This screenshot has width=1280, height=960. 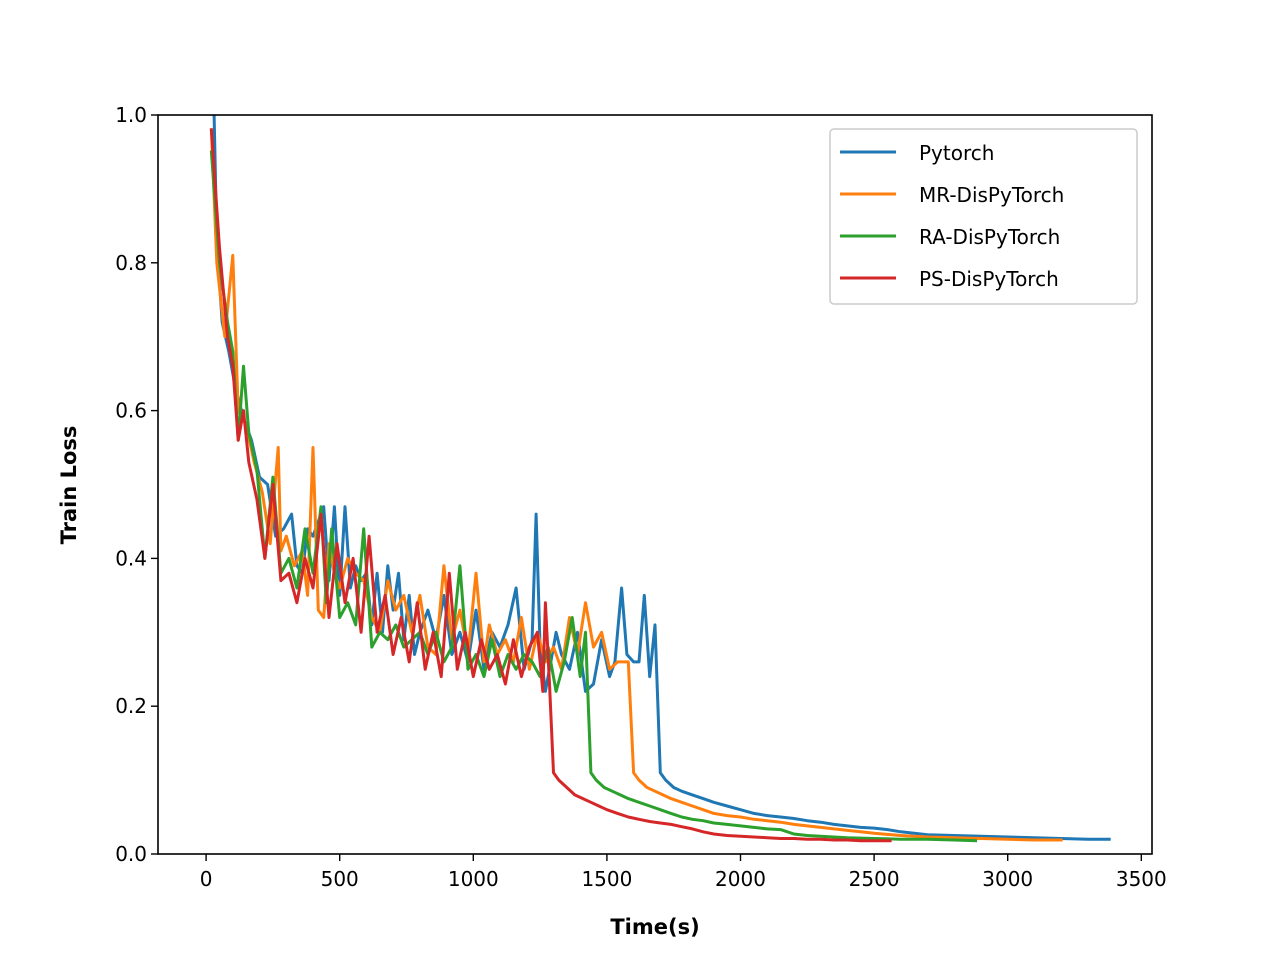 What do you see at coordinates (606, 879) in the screenshot?
I see `x-tick-label: 1500` at bounding box center [606, 879].